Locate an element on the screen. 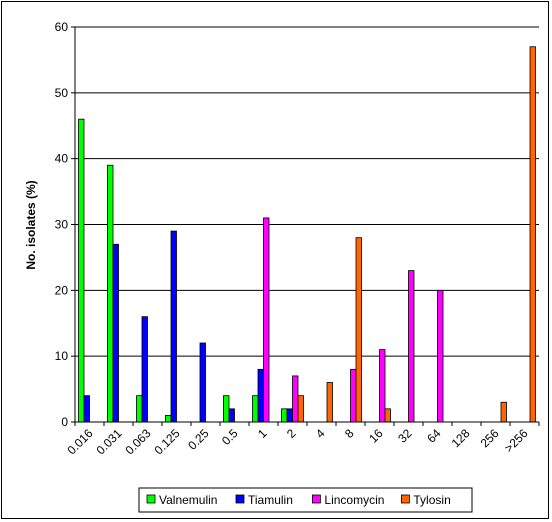 This screenshot has width=552, height=522. bar-valnemulin-0.125 is located at coordinates (168, 419).